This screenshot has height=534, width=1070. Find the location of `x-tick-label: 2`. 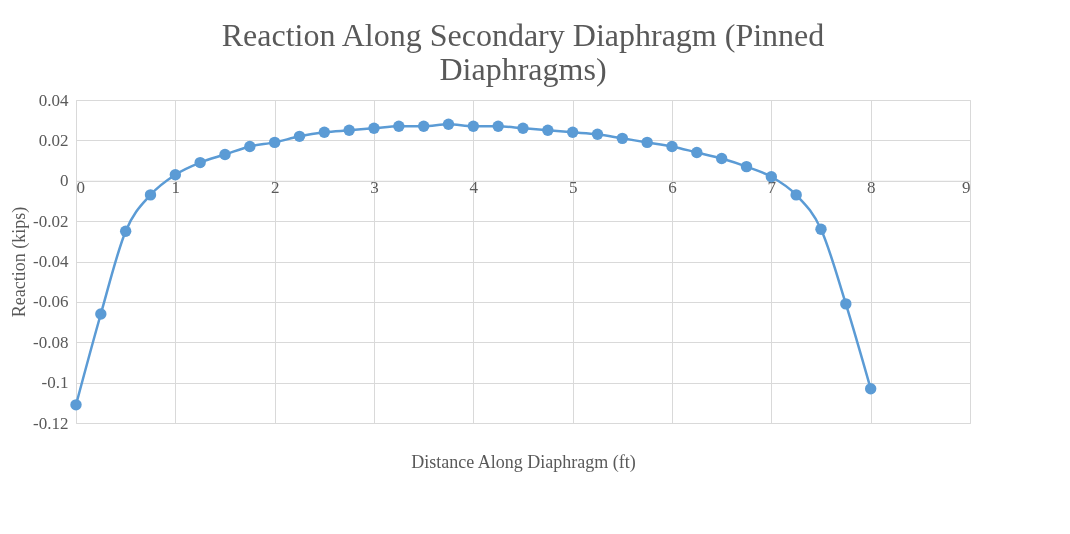

x-tick-label: 2 is located at coordinates (275, 188).